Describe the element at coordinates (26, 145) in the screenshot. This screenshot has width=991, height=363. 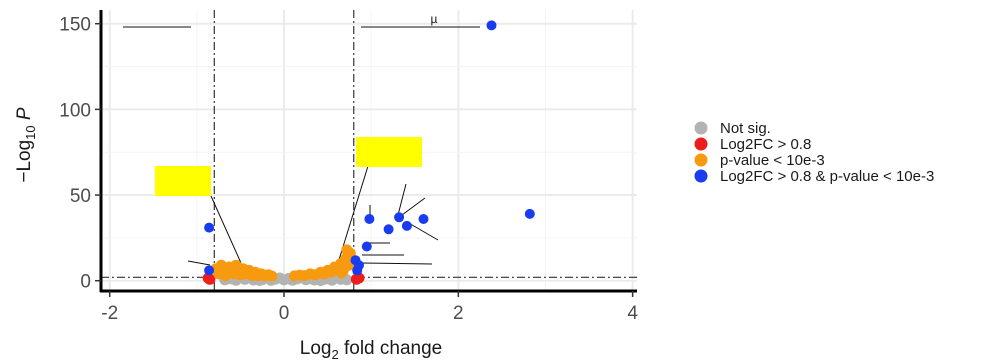
I see `y-axis-title: −Log10 P` at that location.